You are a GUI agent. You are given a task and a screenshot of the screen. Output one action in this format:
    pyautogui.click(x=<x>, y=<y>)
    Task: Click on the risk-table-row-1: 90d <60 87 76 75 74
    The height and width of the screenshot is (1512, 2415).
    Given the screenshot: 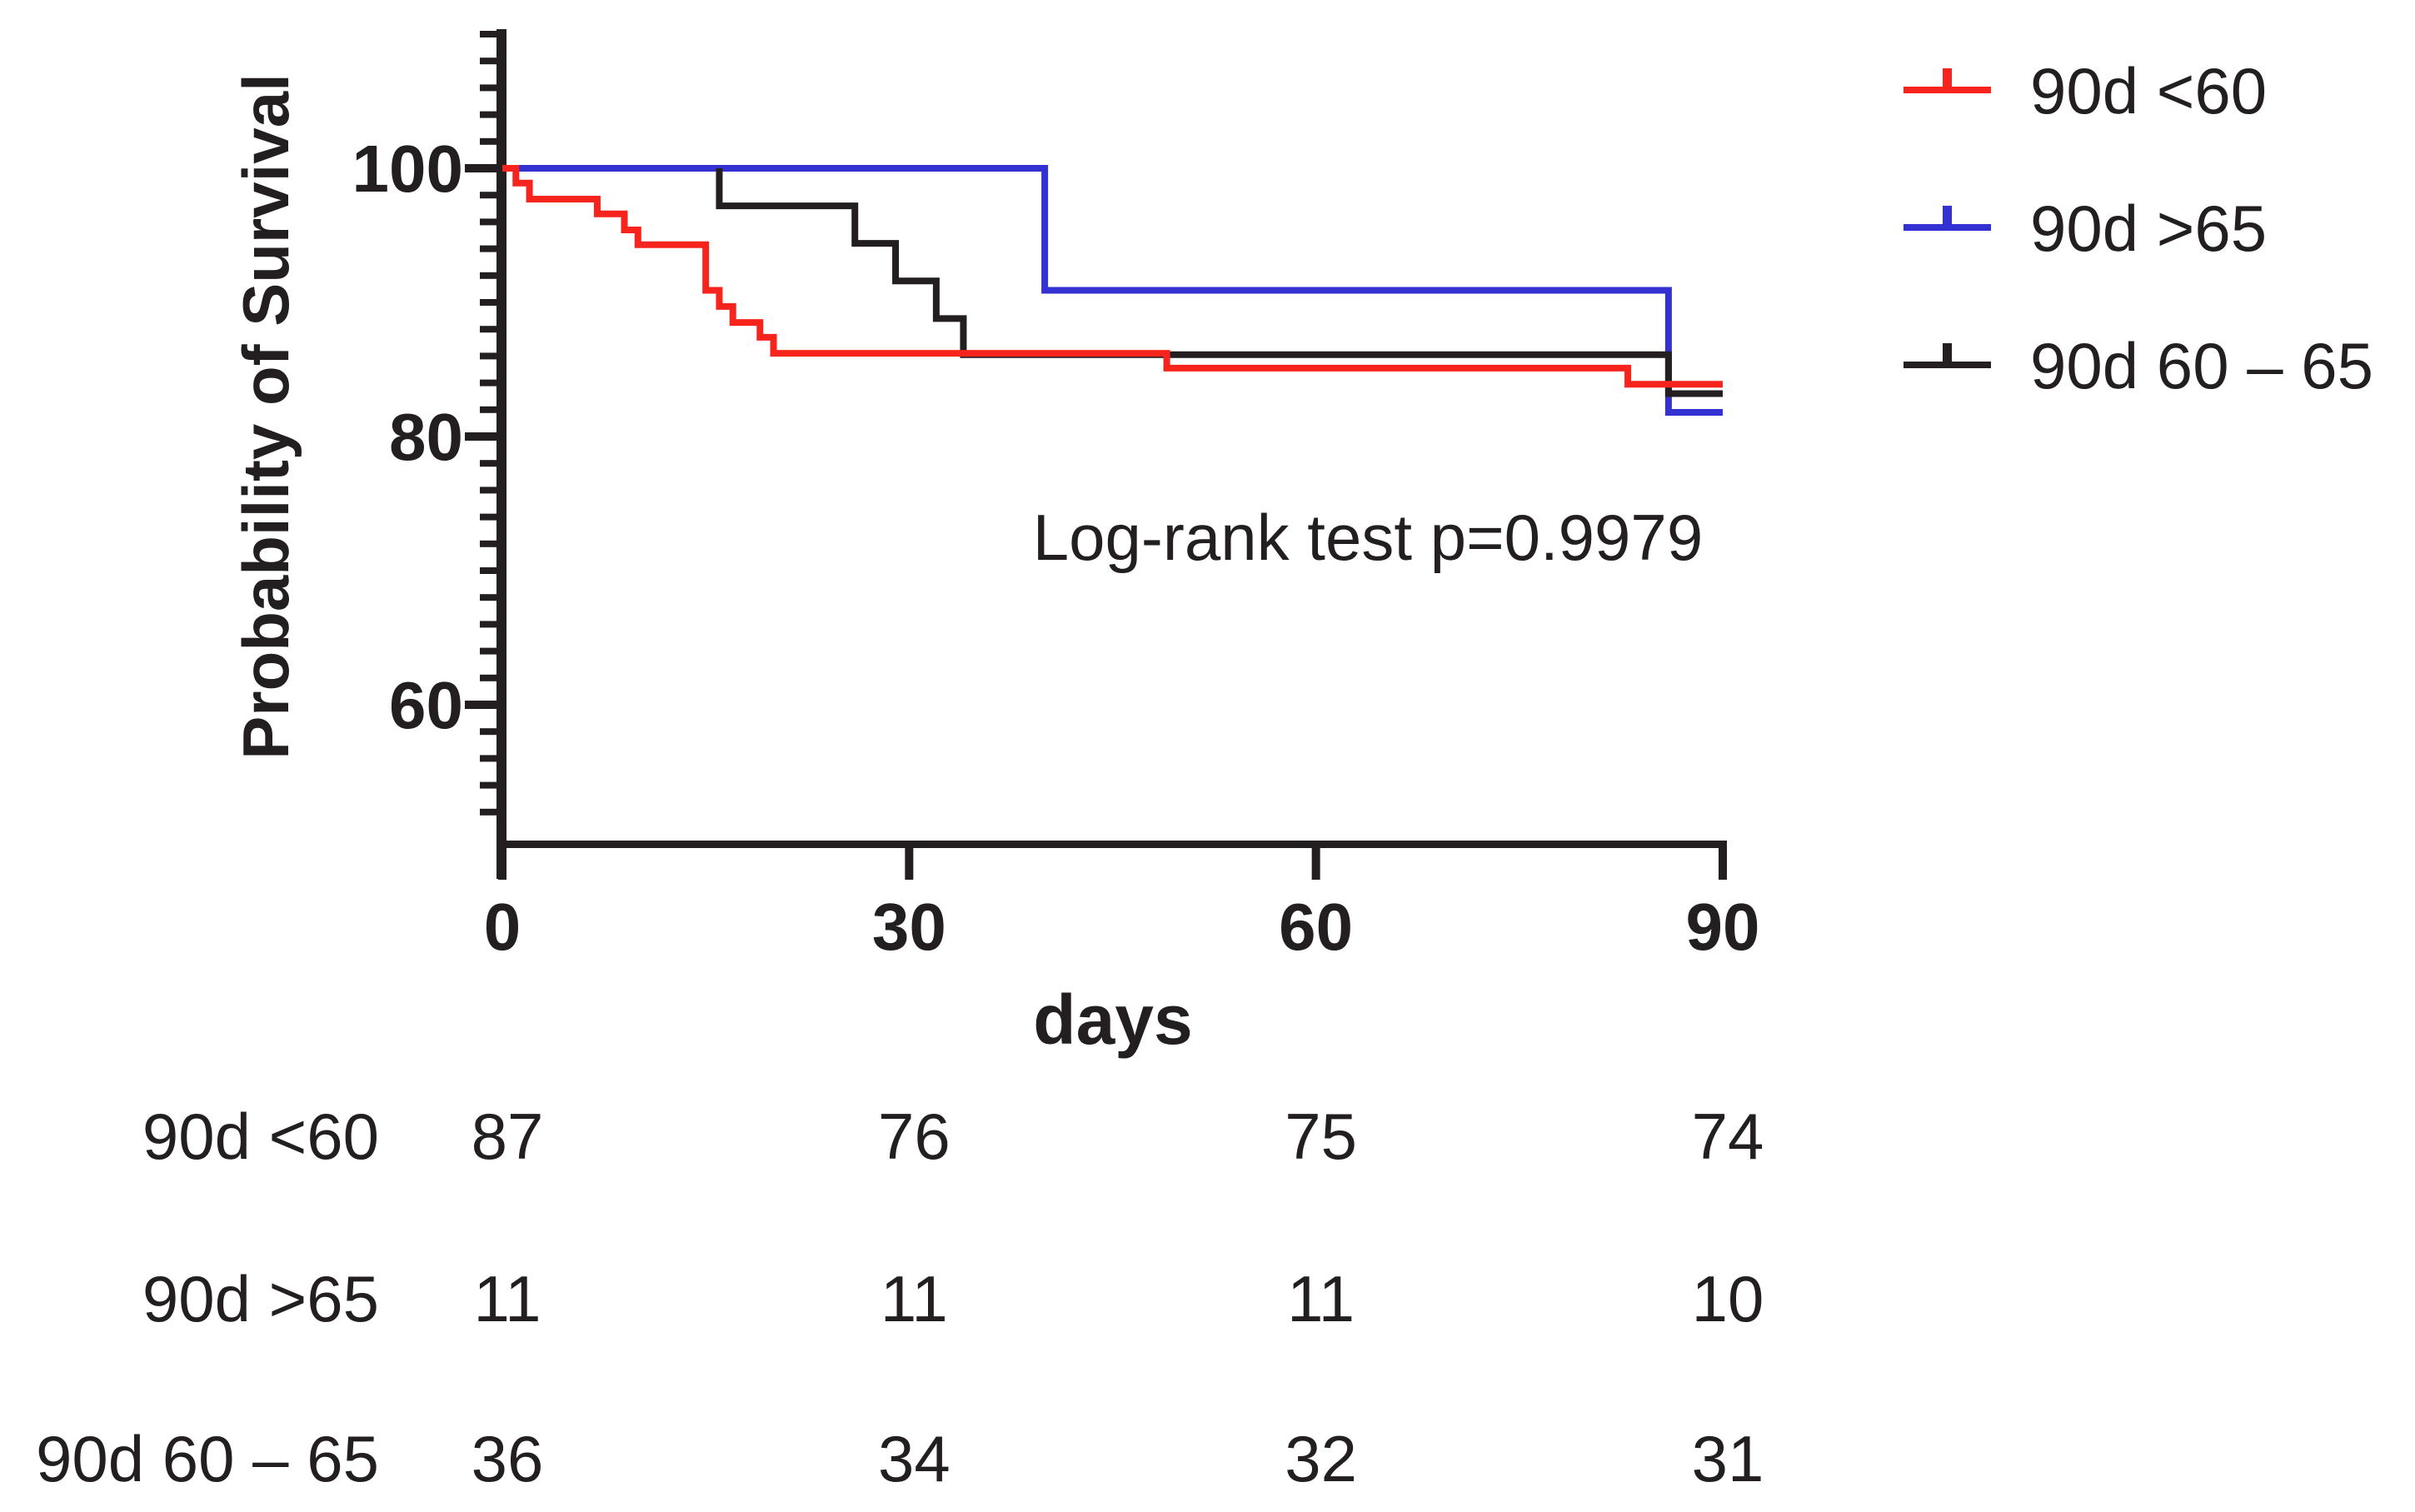 What is the action you would take?
    pyautogui.click(x=953, y=1136)
    